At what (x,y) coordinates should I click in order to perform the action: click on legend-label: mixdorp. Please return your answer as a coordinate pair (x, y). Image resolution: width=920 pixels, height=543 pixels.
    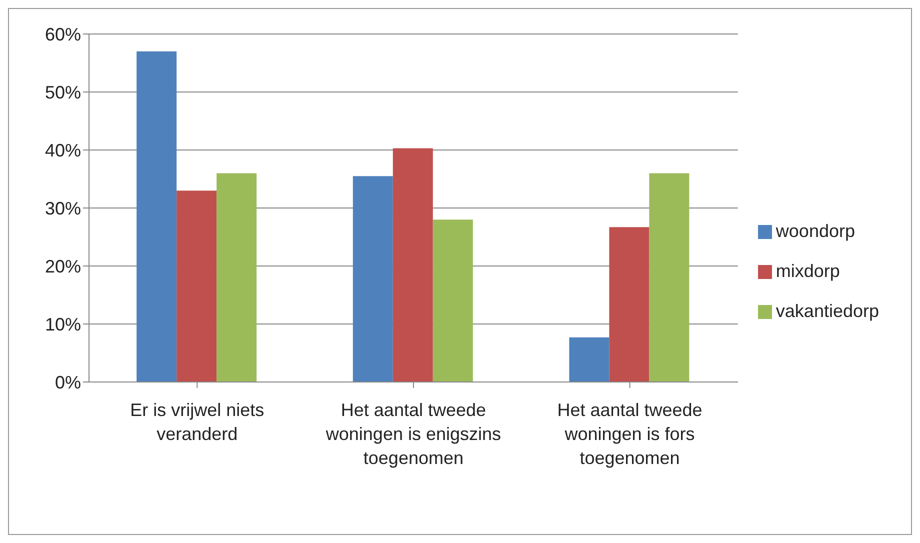
    Looking at the image, I should click on (808, 270).